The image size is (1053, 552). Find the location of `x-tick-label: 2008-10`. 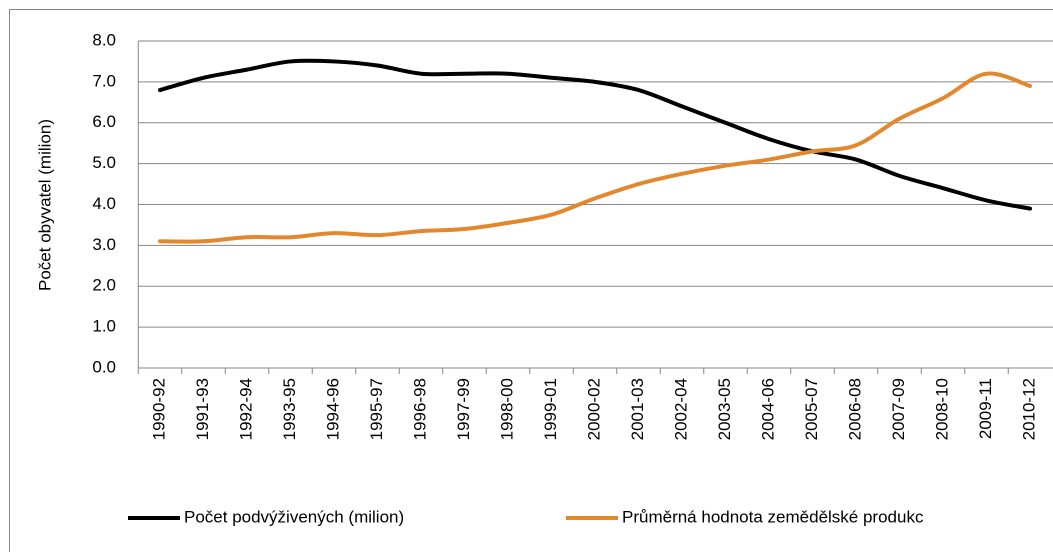

x-tick-label: 2008-10 is located at coordinates (941, 409).